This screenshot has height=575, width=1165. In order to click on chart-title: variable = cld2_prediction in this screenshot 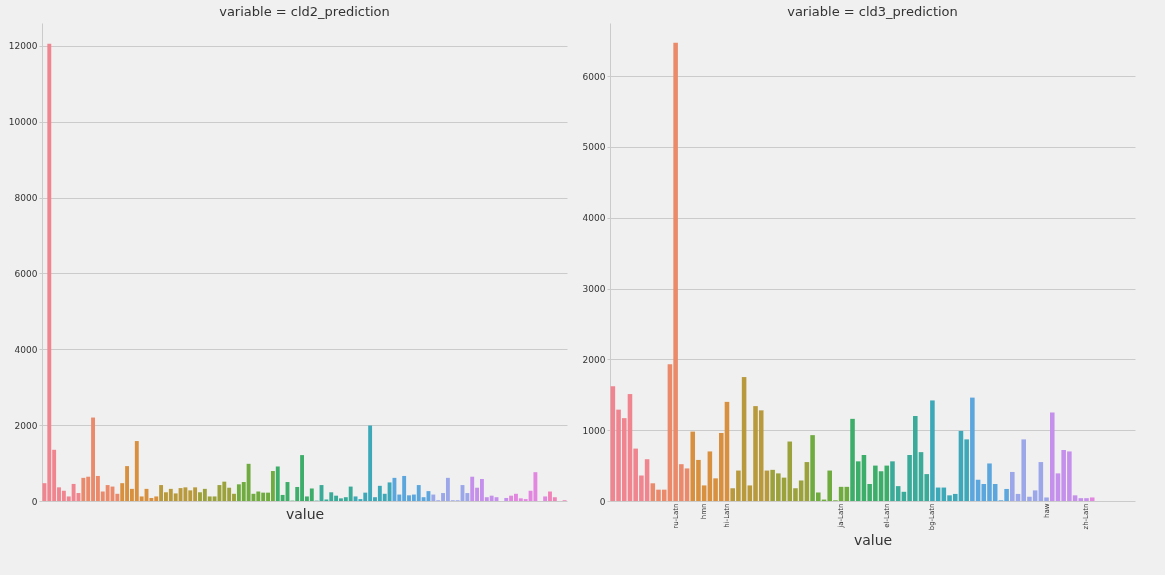, I will do `click(304, 11)`.